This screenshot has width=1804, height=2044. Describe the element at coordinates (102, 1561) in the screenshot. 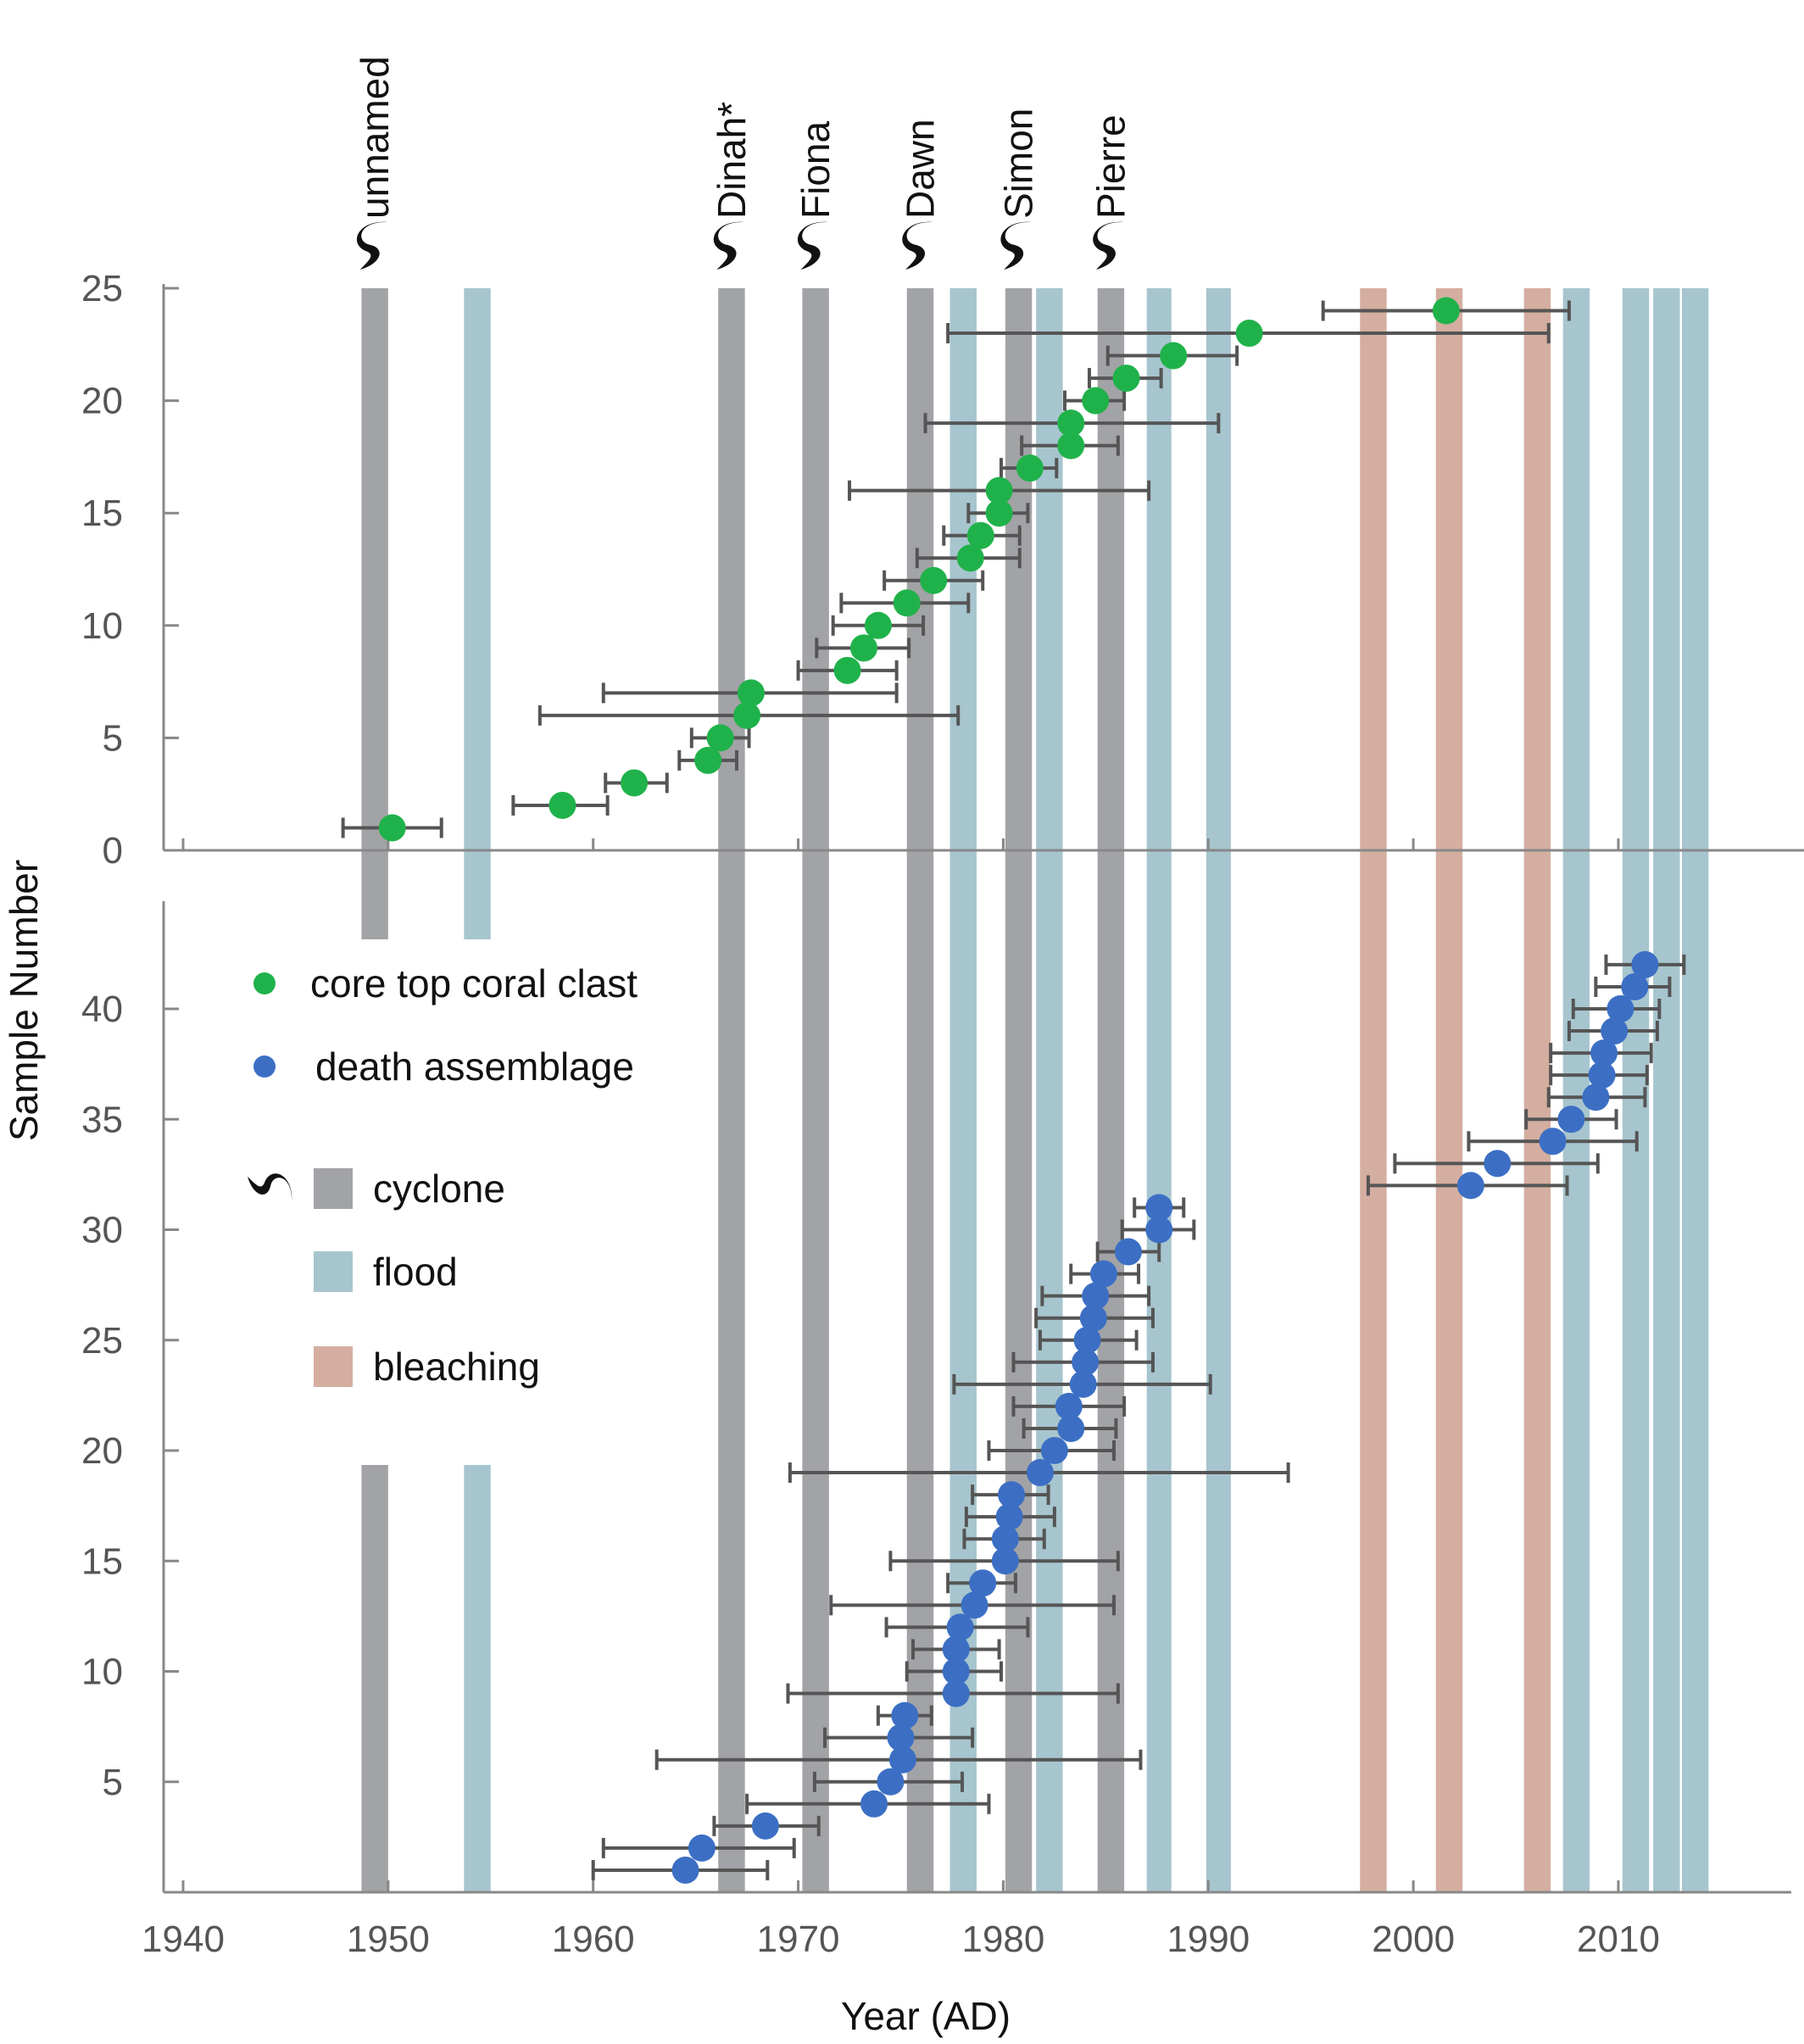

I see `y-tick-label-bottom-2: 15` at that location.